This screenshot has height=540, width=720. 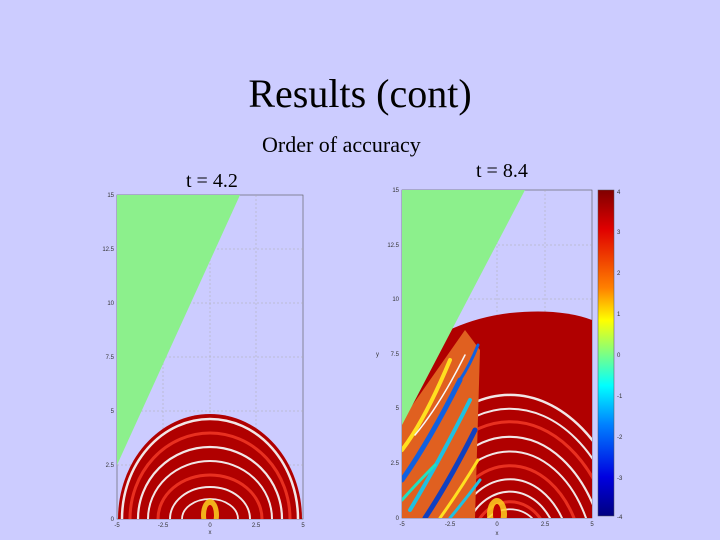 I want to click on slide-subtitle: Order of accuracy, so click(x=341, y=144).